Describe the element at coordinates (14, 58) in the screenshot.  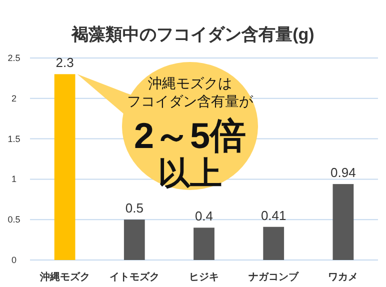
I see `y-tick-label: 2.5` at that location.